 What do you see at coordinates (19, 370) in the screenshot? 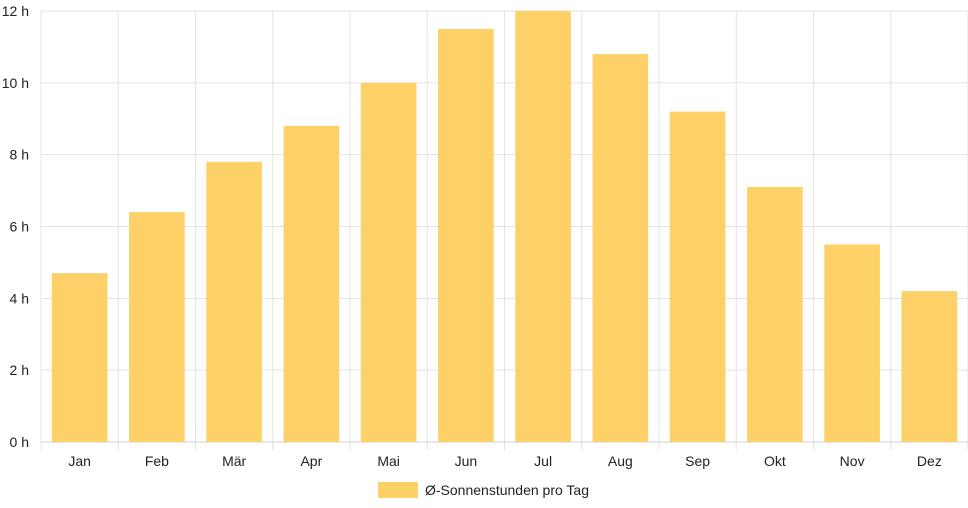
I see `y-tick-label: 2 h` at bounding box center [19, 370].